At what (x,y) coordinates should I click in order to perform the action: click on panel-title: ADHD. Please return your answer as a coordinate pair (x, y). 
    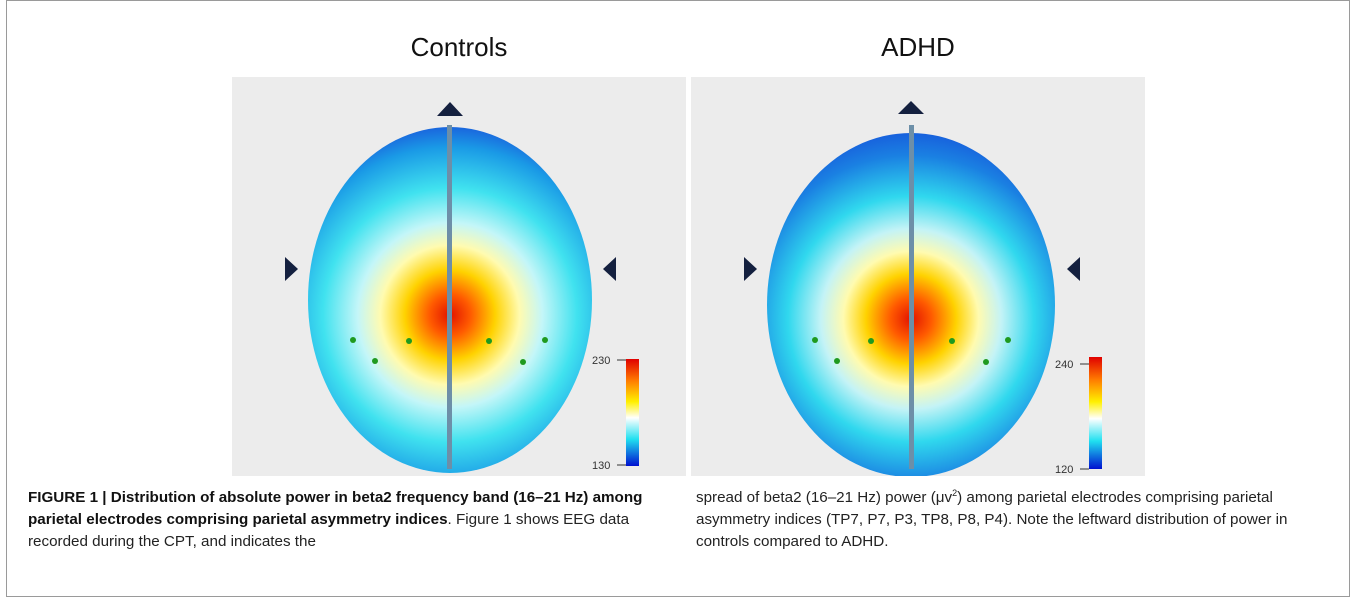
    Looking at the image, I should click on (918, 47).